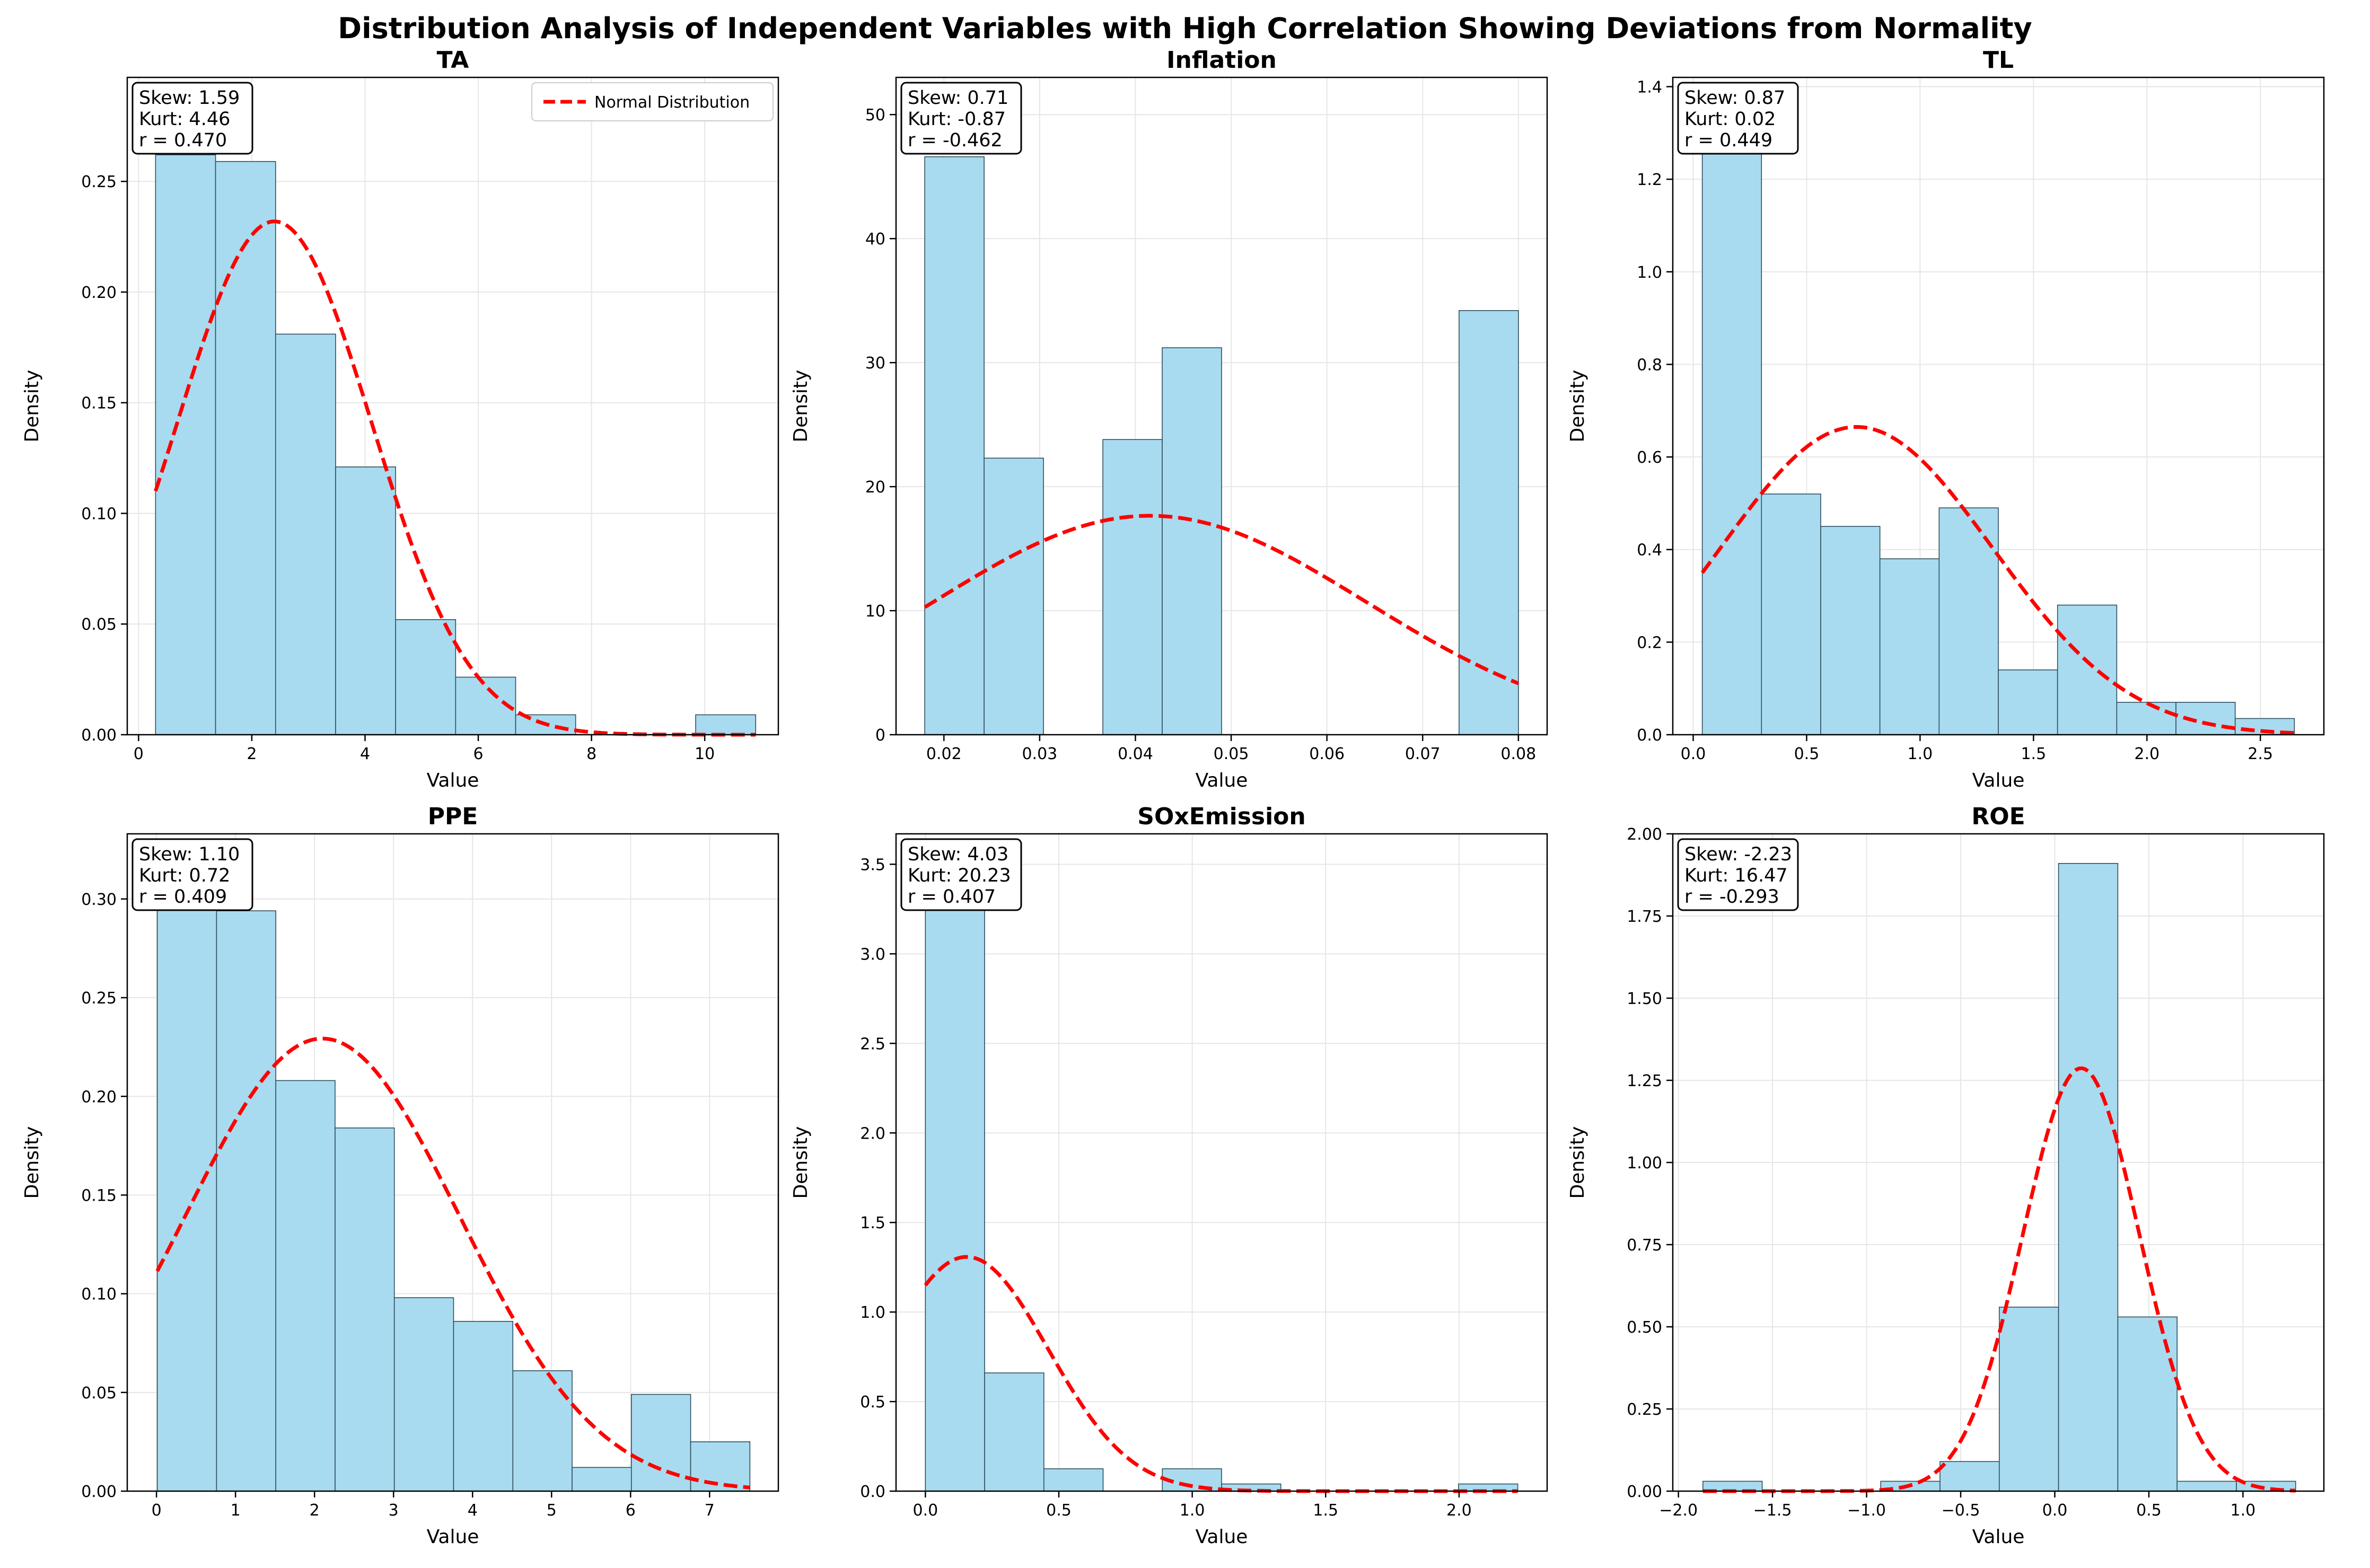  I want to click on x-tick-label: −1.5, so click(1773, 1510).